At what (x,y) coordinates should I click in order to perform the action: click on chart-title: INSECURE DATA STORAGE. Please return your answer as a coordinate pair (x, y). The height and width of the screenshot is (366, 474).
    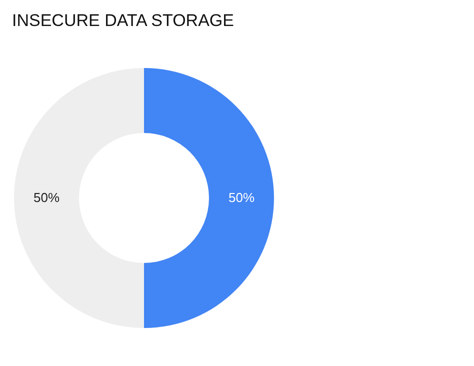
    Looking at the image, I should click on (123, 20).